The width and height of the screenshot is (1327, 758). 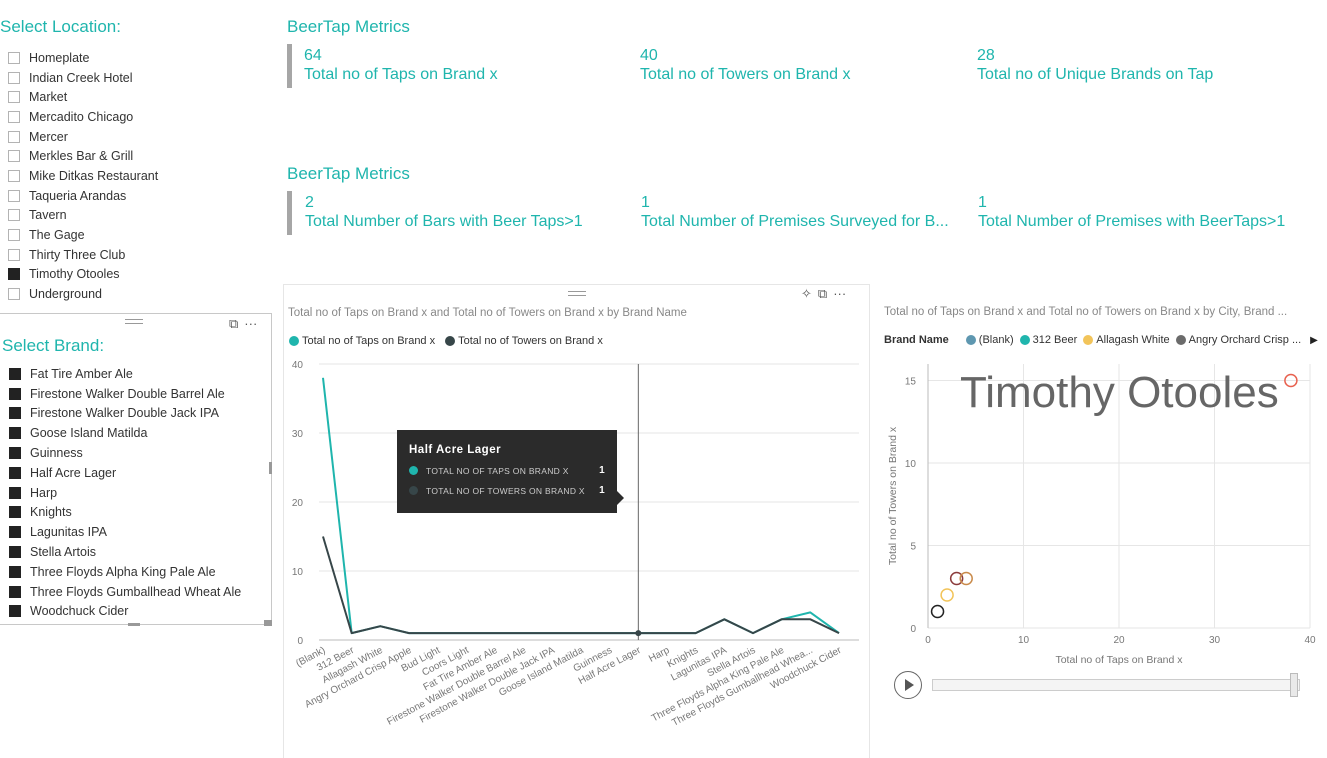 What do you see at coordinates (83, 294) in the screenshot?
I see `slicer-item: Underground` at bounding box center [83, 294].